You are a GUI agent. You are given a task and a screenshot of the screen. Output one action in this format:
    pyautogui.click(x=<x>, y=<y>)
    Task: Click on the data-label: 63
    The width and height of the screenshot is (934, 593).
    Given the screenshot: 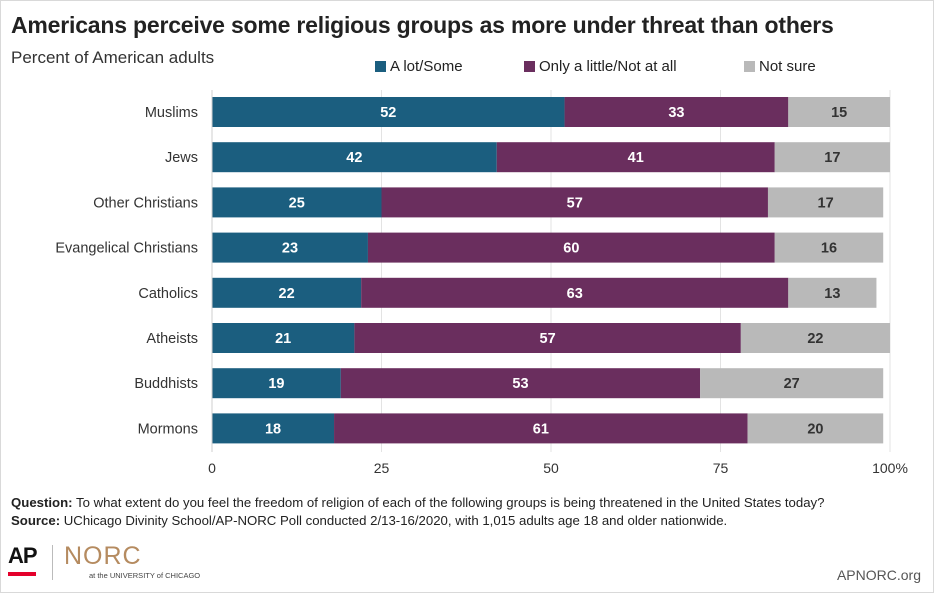 What is the action you would take?
    pyautogui.click(x=575, y=294)
    